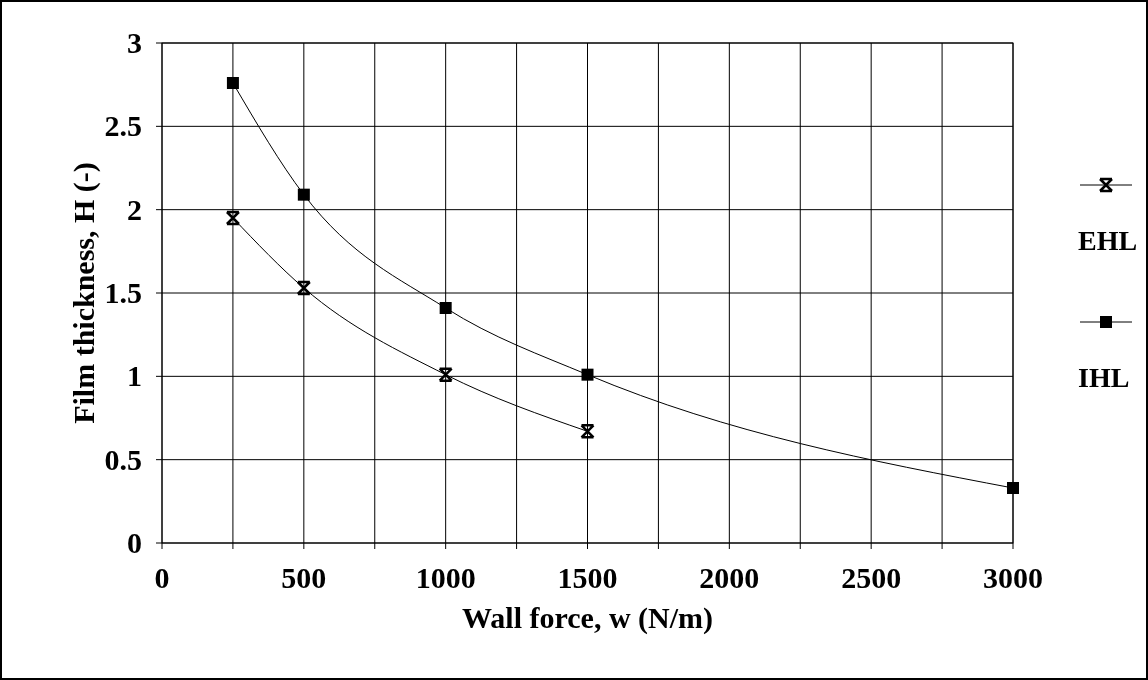  What do you see at coordinates (587, 618) in the screenshot?
I see `x-axis-title: Wall force, w (N/m)` at bounding box center [587, 618].